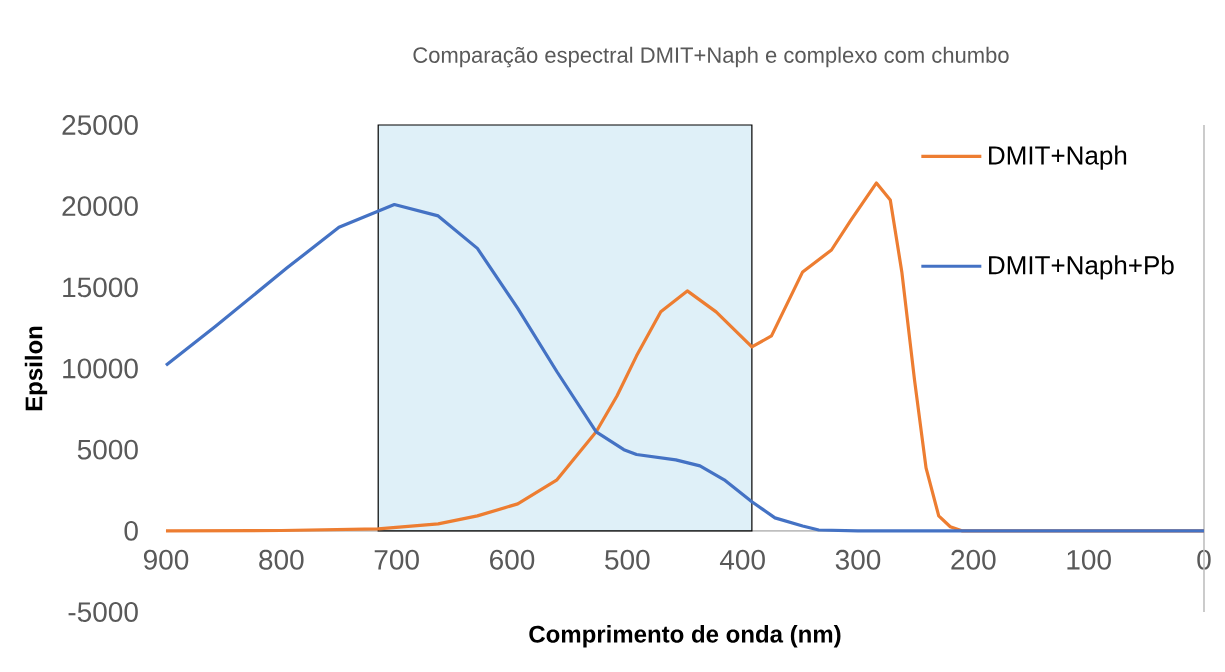 The height and width of the screenshot is (672, 1225). I want to click on y-tick-label: -5000, so click(103, 612).